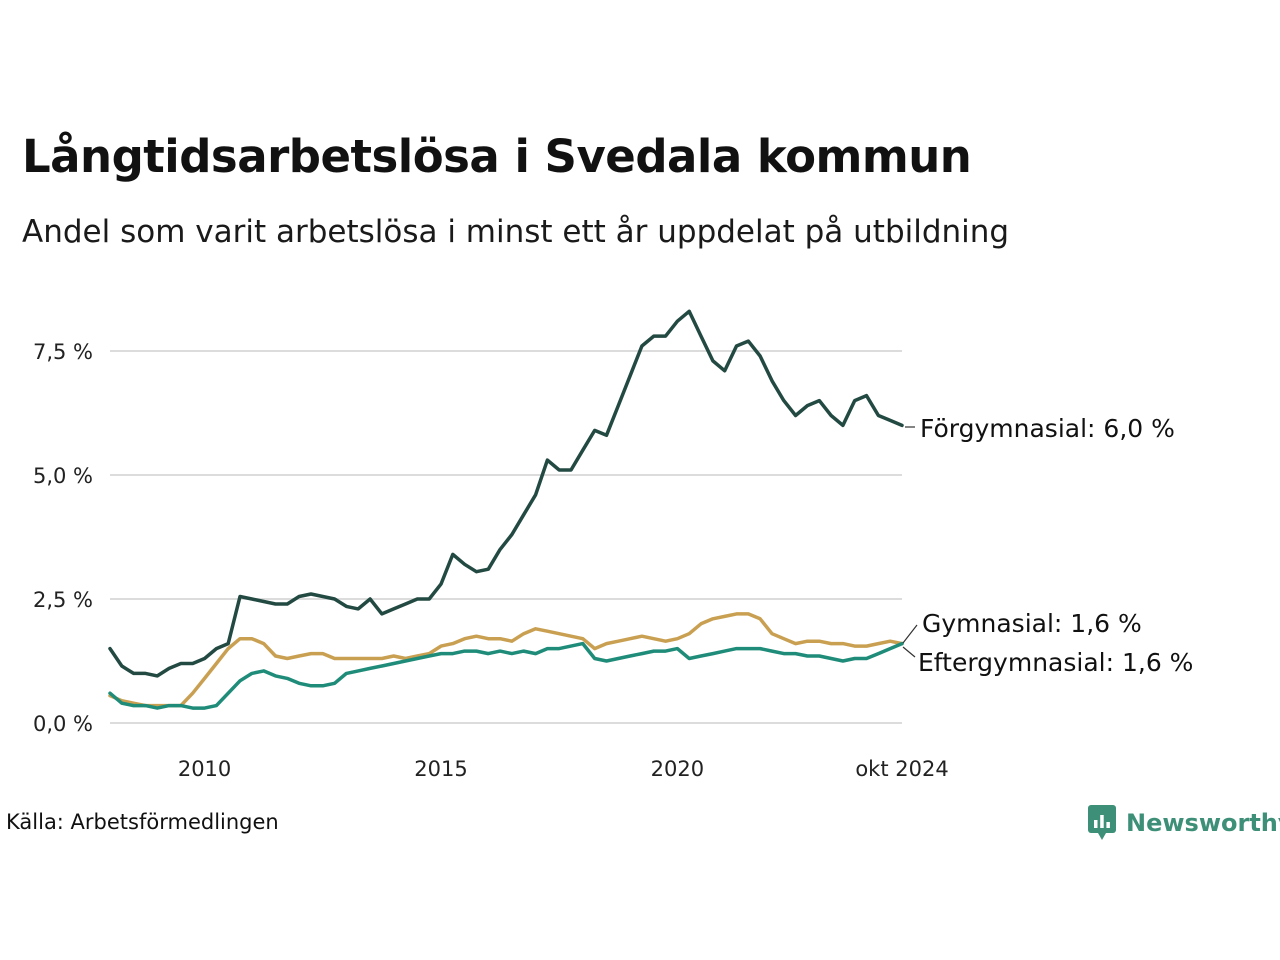 This screenshot has height=960, width=1280. What do you see at coordinates (1203, 823) in the screenshot?
I see `brand-name: Newsworthy` at bounding box center [1203, 823].